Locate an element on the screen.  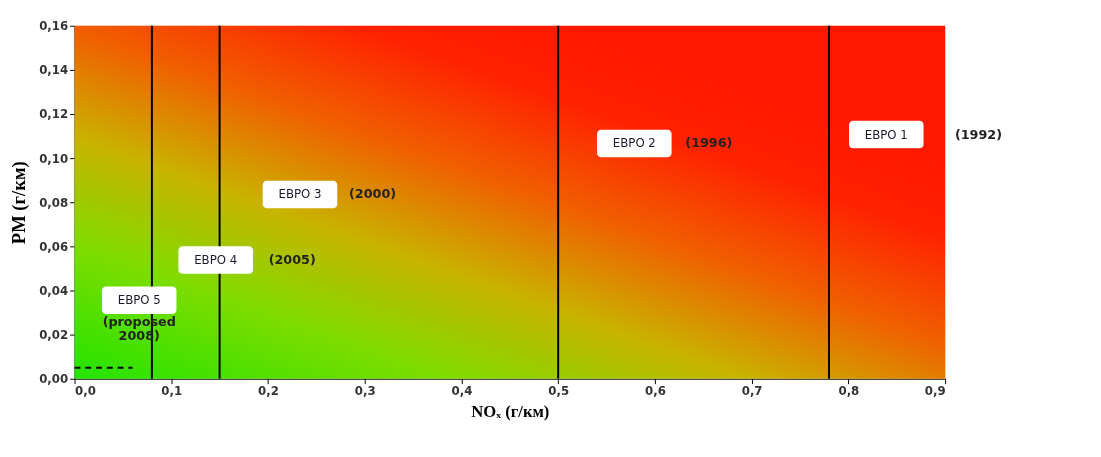
annotation: (1996) is located at coordinates (709, 143).